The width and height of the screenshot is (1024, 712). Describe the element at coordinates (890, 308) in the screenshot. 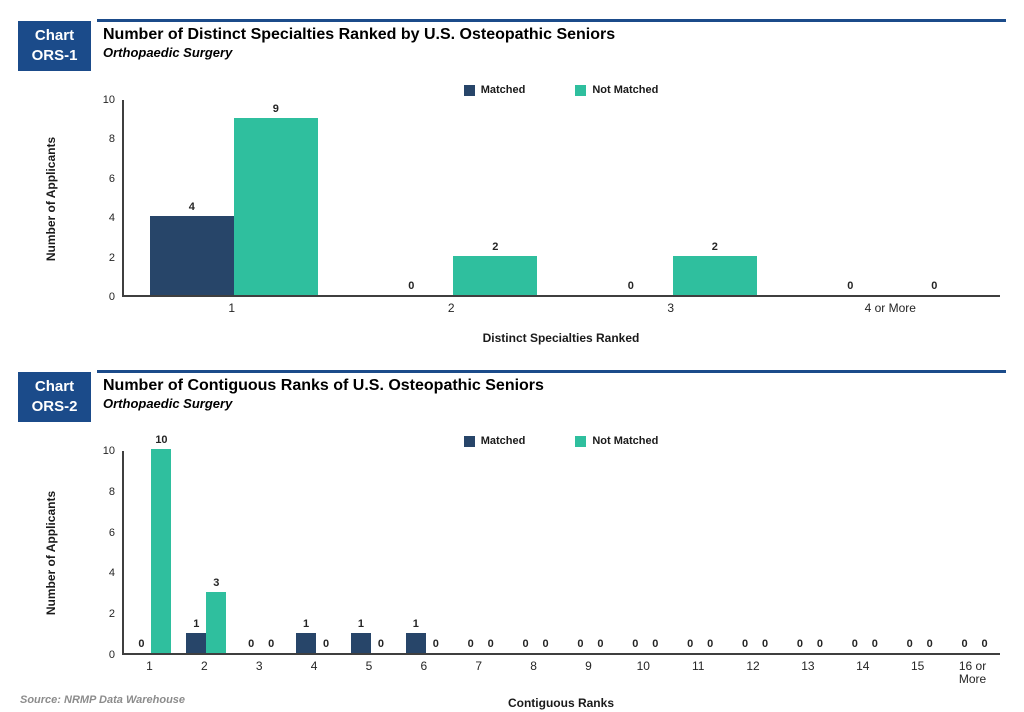

I see `x-tick-label: 4 or More` at that location.